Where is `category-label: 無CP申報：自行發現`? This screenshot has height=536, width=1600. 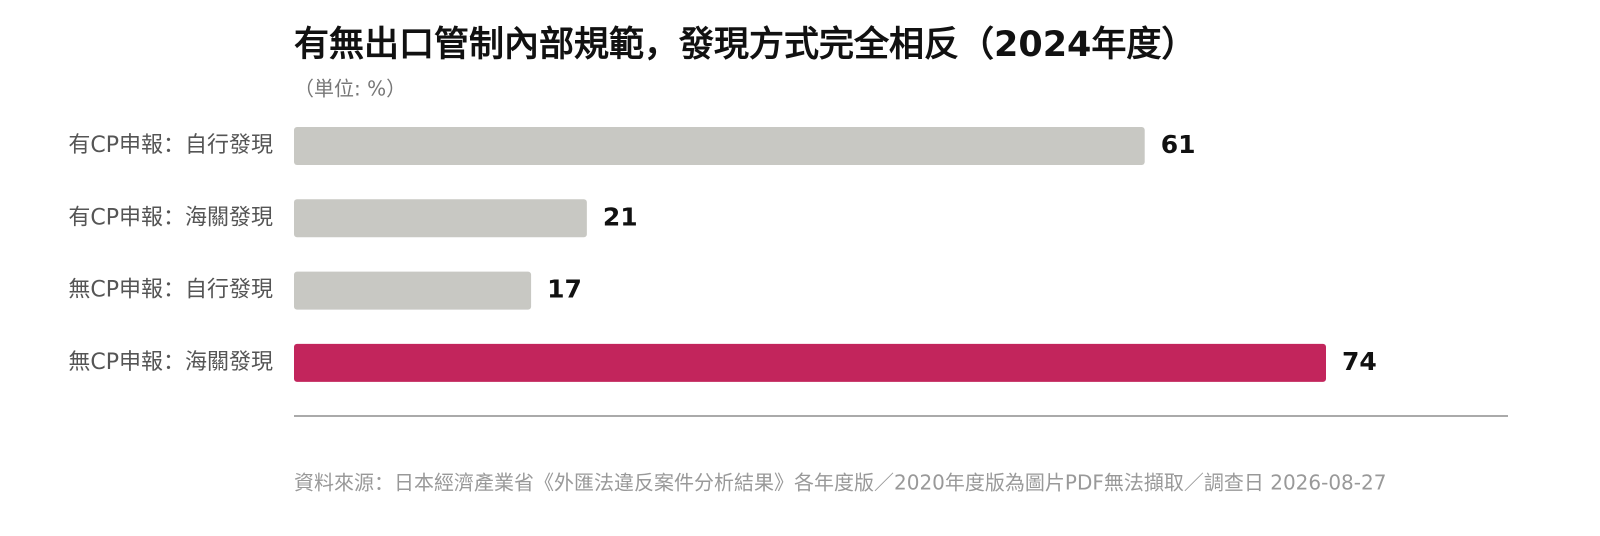 category-label: 無CP申報：自行發現 is located at coordinates (170, 290).